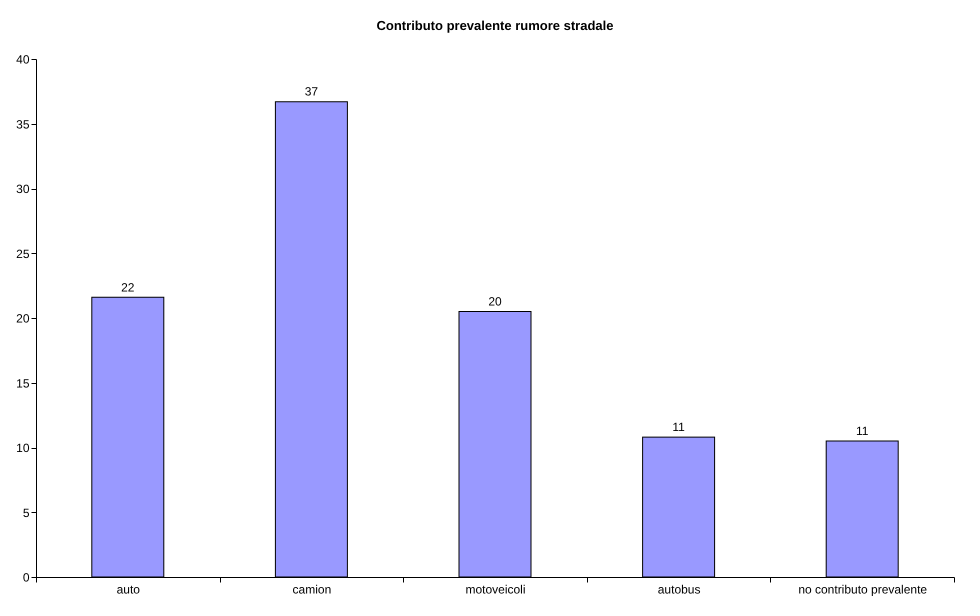  Describe the element at coordinates (863, 589) in the screenshot. I see `x-tick-label: no contributo prevalente` at that location.